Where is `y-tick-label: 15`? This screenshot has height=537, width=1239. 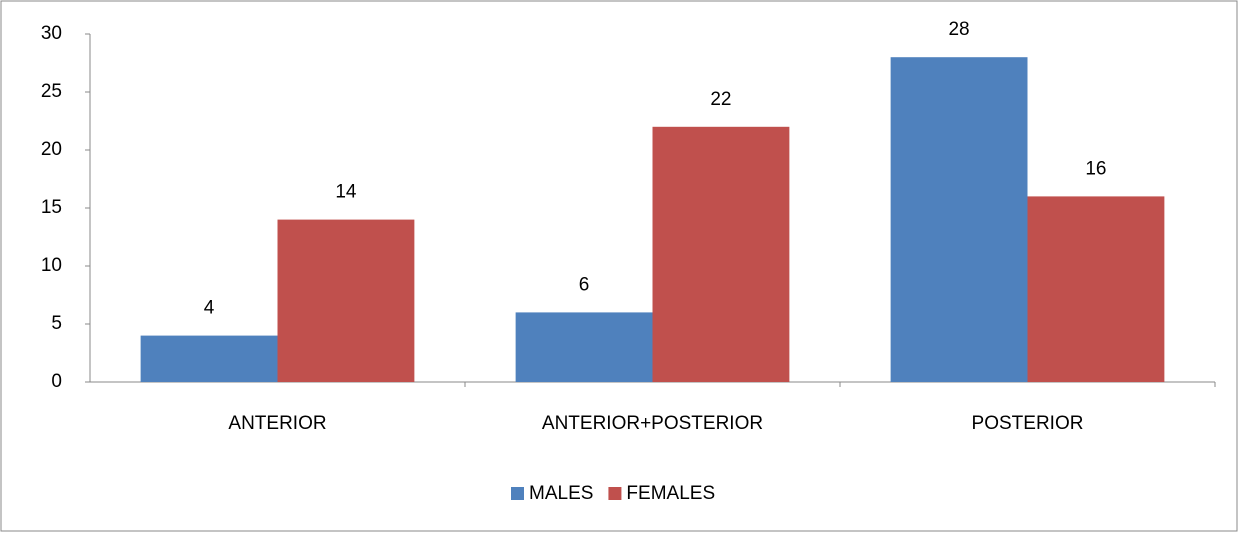
y-tick-label: 15 is located at coordinates (51, 207).